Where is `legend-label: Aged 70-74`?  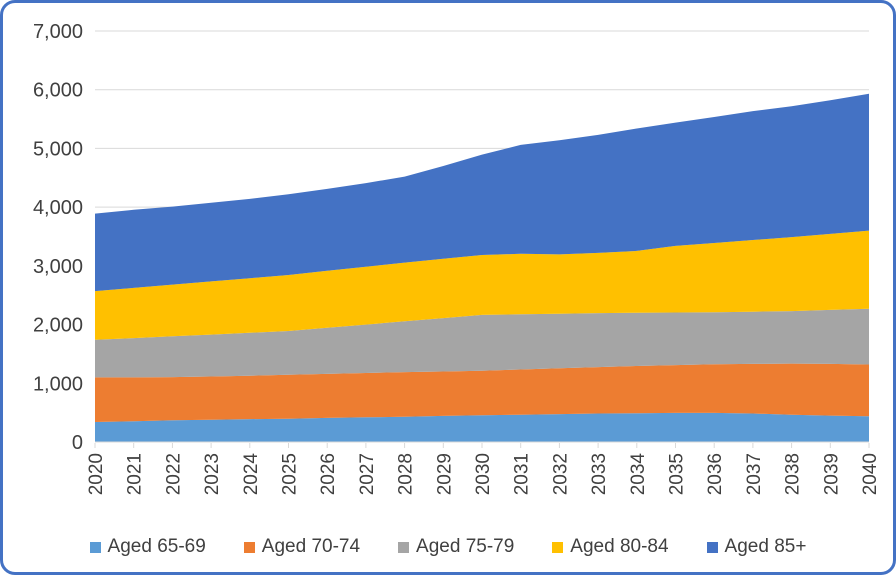
legend-label: Aged 70-74 is located at coordinates (311, 546).